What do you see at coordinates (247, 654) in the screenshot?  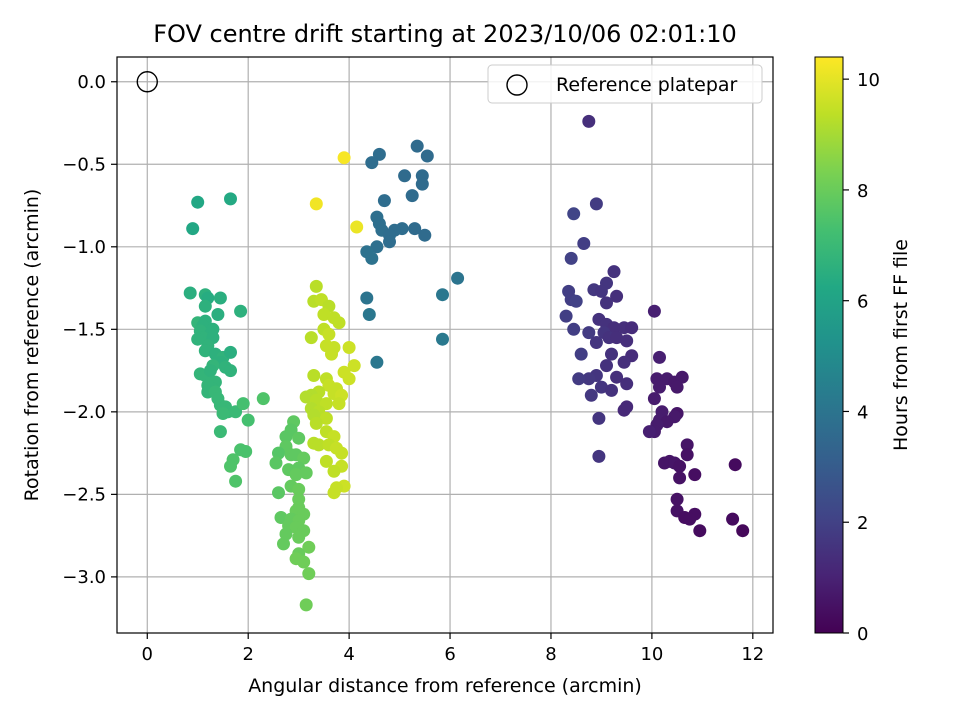 I see `x-tick-label: 2` at bounding box center [247, 654].